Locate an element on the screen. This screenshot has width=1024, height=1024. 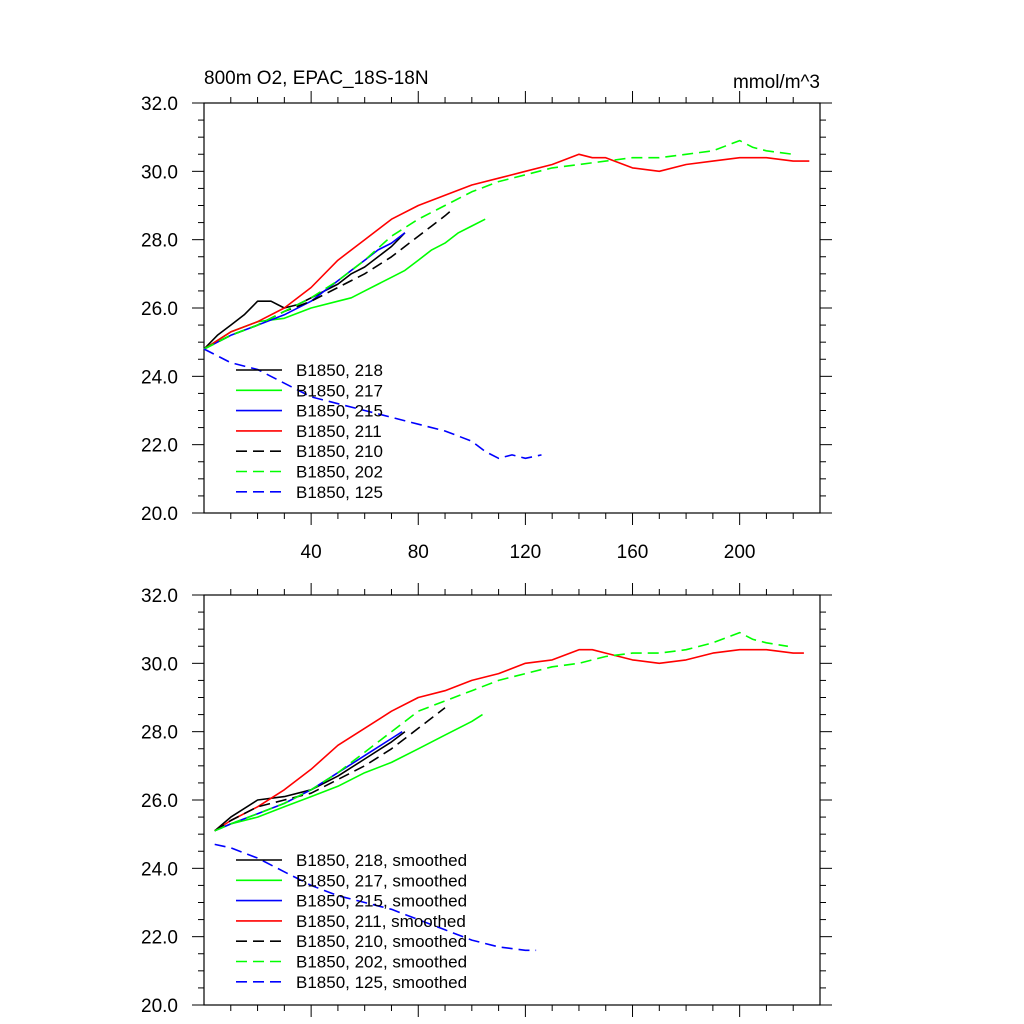
legend-label: B1850, 211, smoothed is located at coordinates (381, 921).